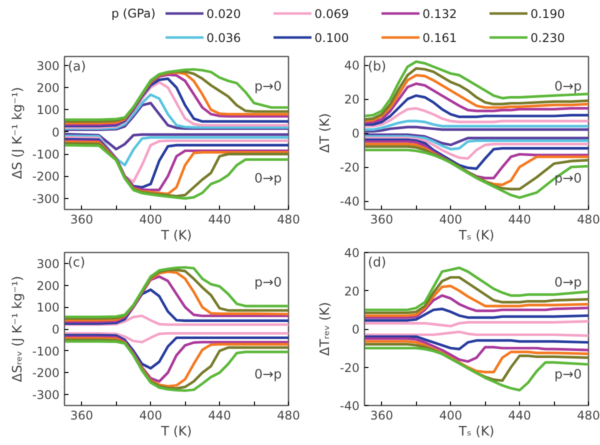 The height and width of the screenshot is (445, 600). I want to click on y-axis-title: ΔTᵣₑᵥ (K), so click(325, 329).